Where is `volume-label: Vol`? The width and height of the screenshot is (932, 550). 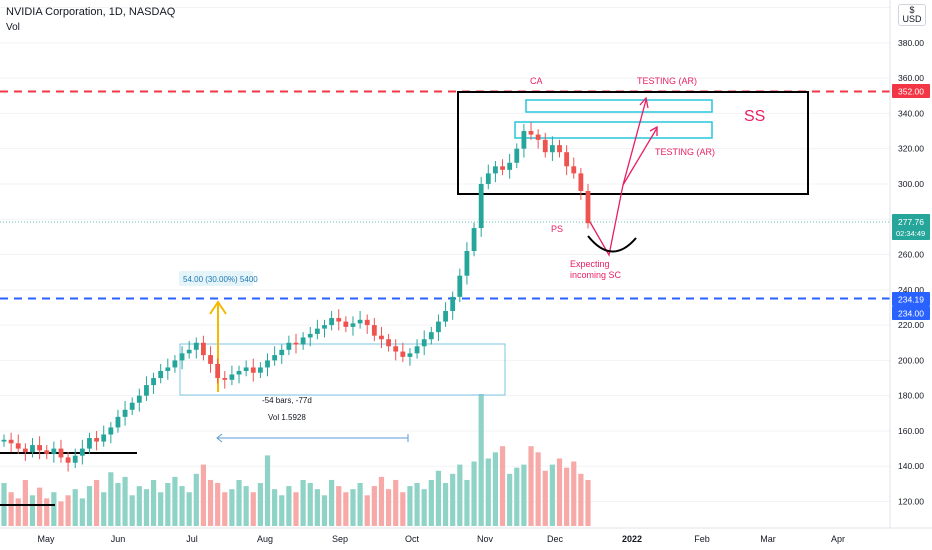 volume-label: Vol is located at coordinates (13, 27).